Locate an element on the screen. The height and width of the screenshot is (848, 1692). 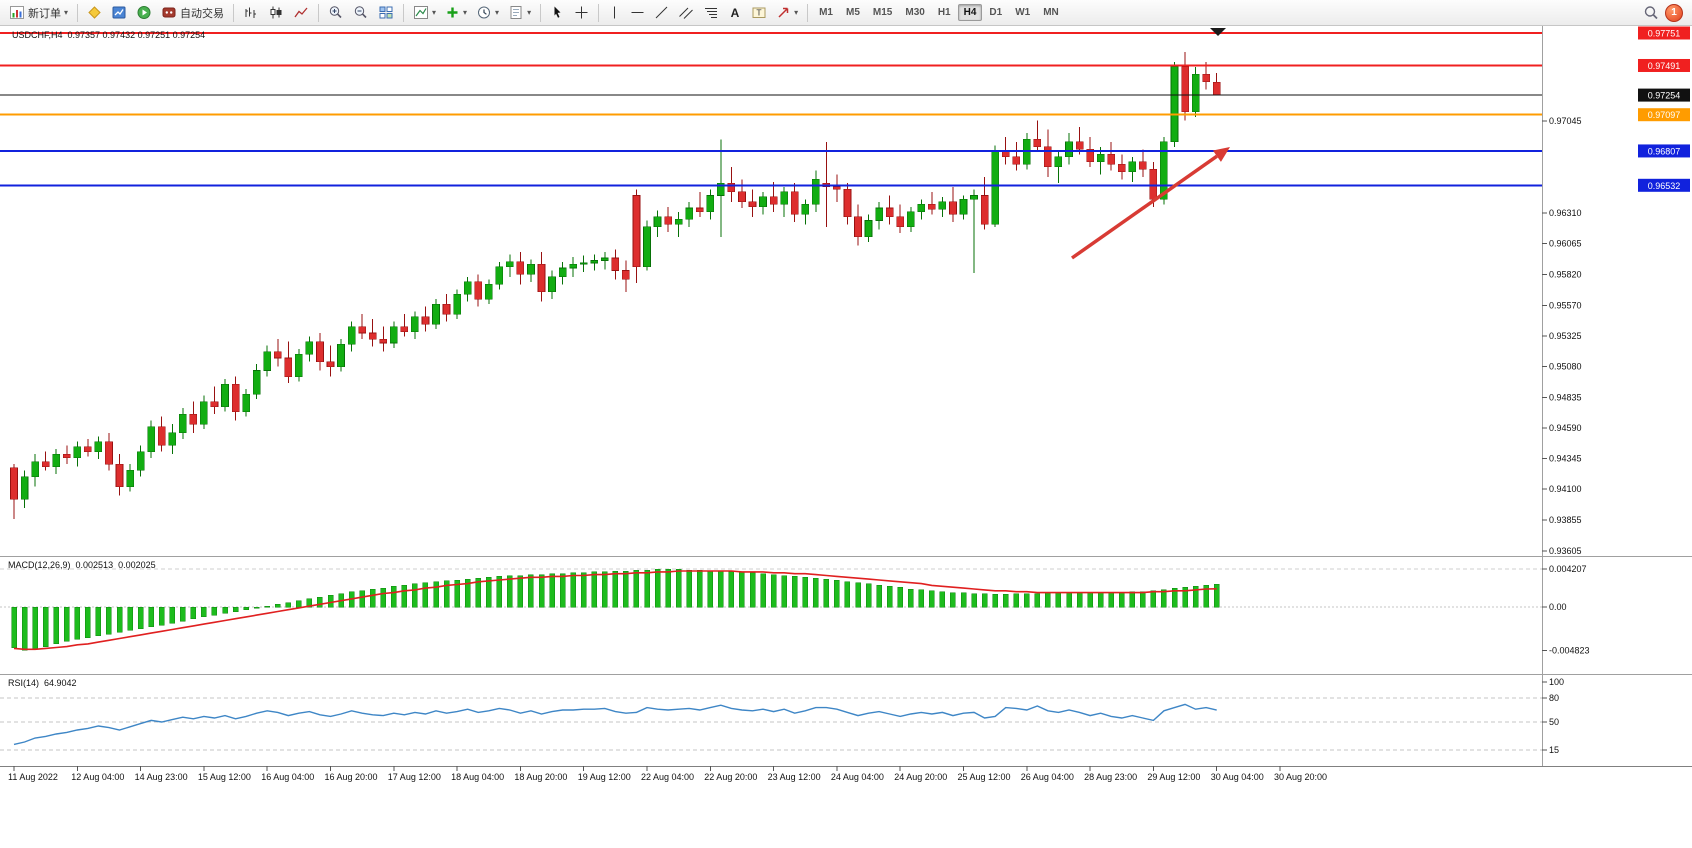
timeframe-h1-button: H1 is located at coordinates (944, 12).